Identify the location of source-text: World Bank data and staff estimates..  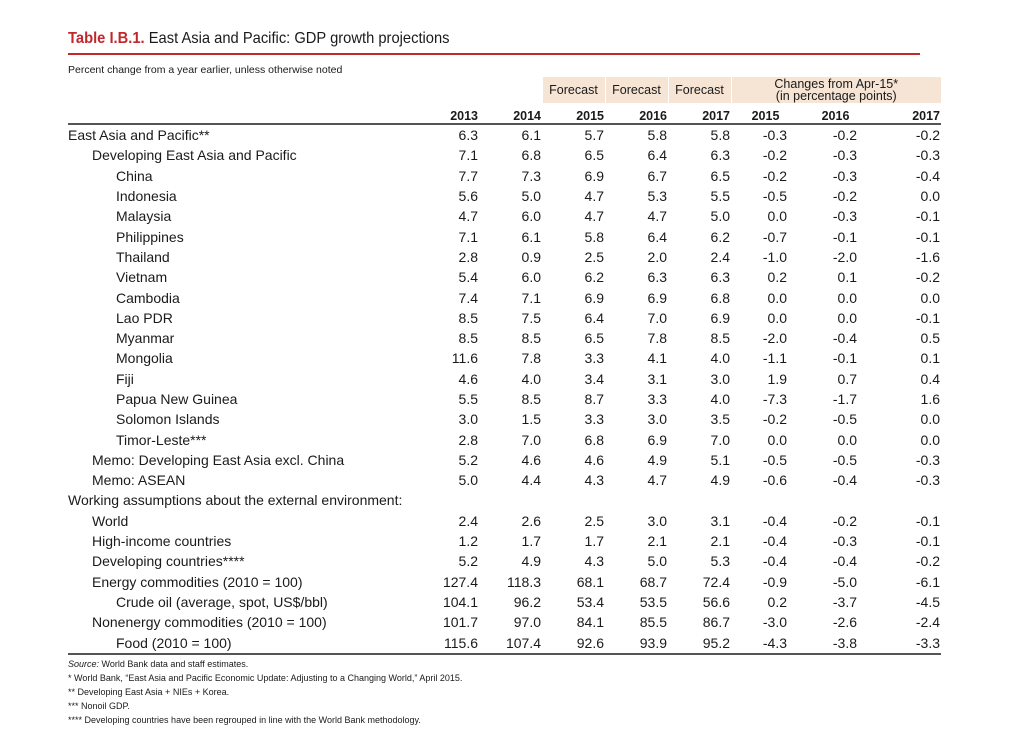
(174, 663).